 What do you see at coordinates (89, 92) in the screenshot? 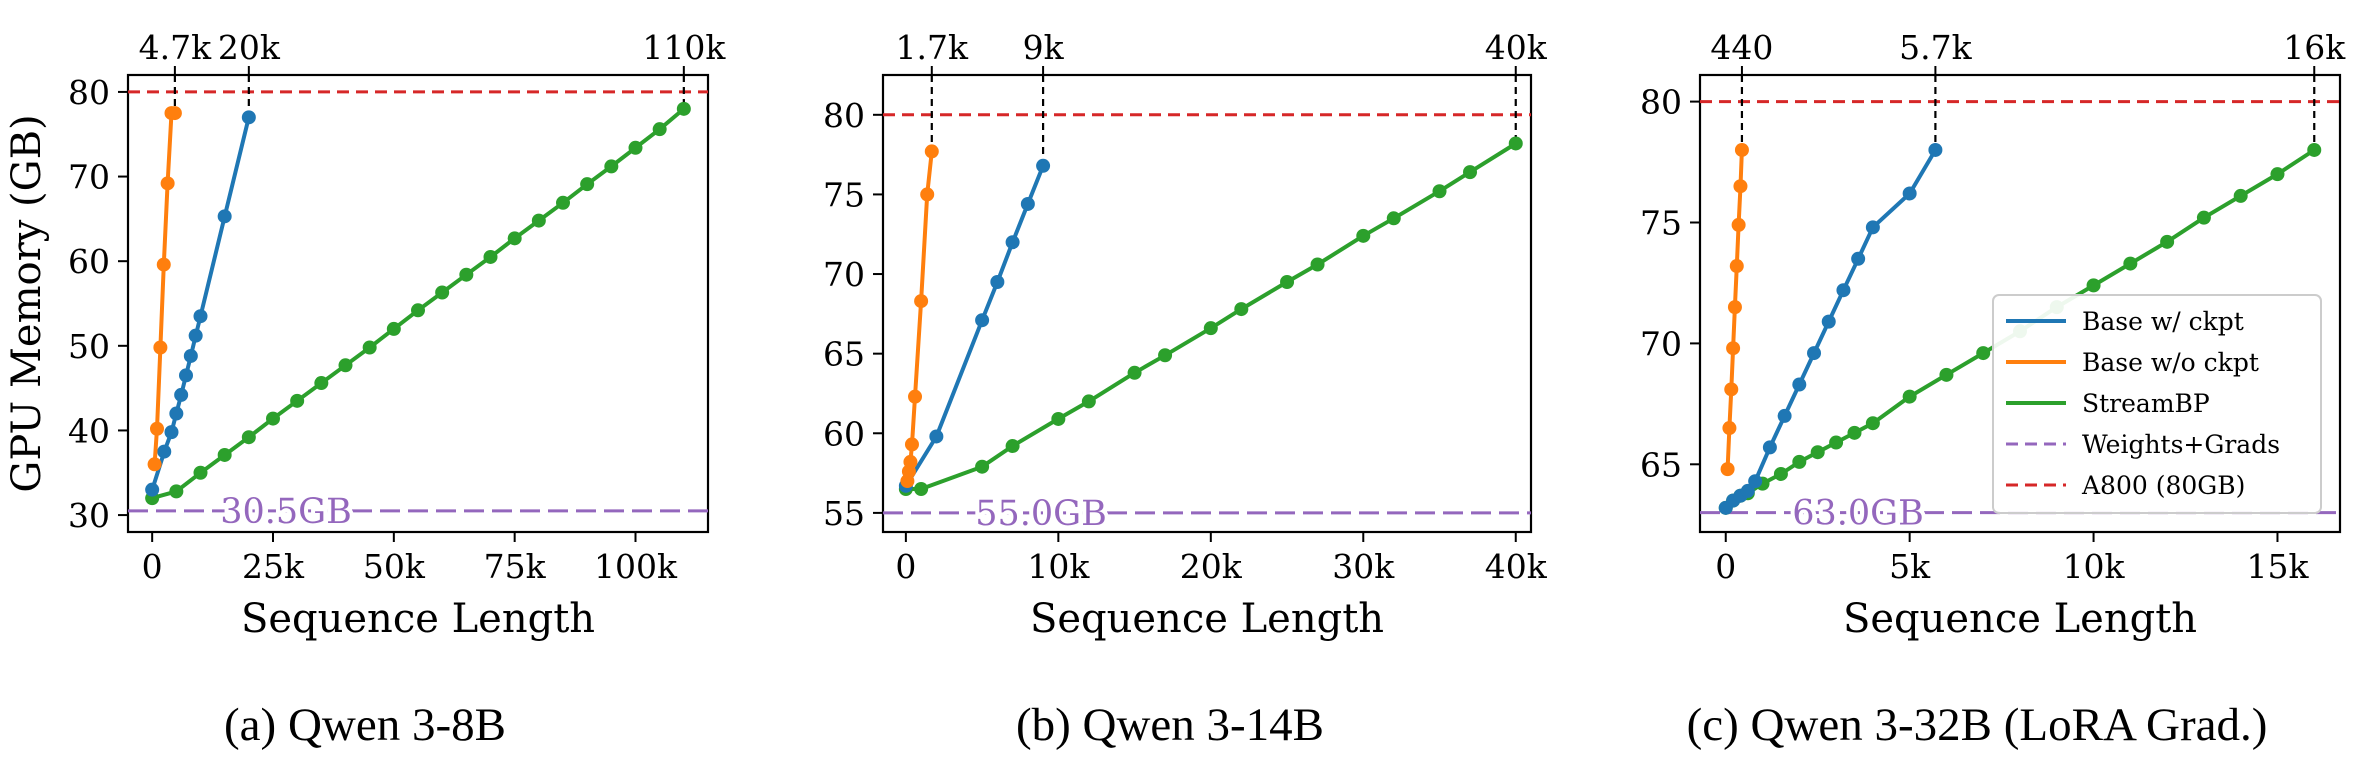
I see `panel-a-ytick-label: 80` at bounding box center [89, 92].